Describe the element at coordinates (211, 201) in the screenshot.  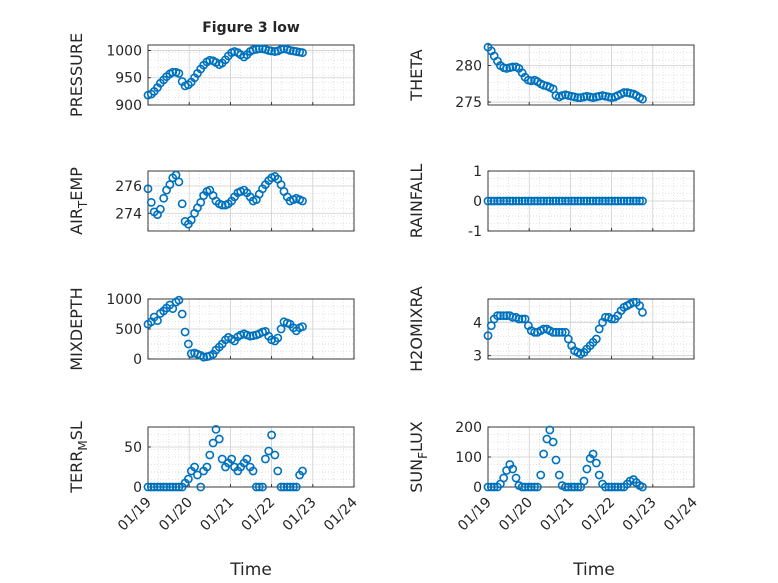
I see `panel-air_temp: 274 276 AIRTEMP` at that location.